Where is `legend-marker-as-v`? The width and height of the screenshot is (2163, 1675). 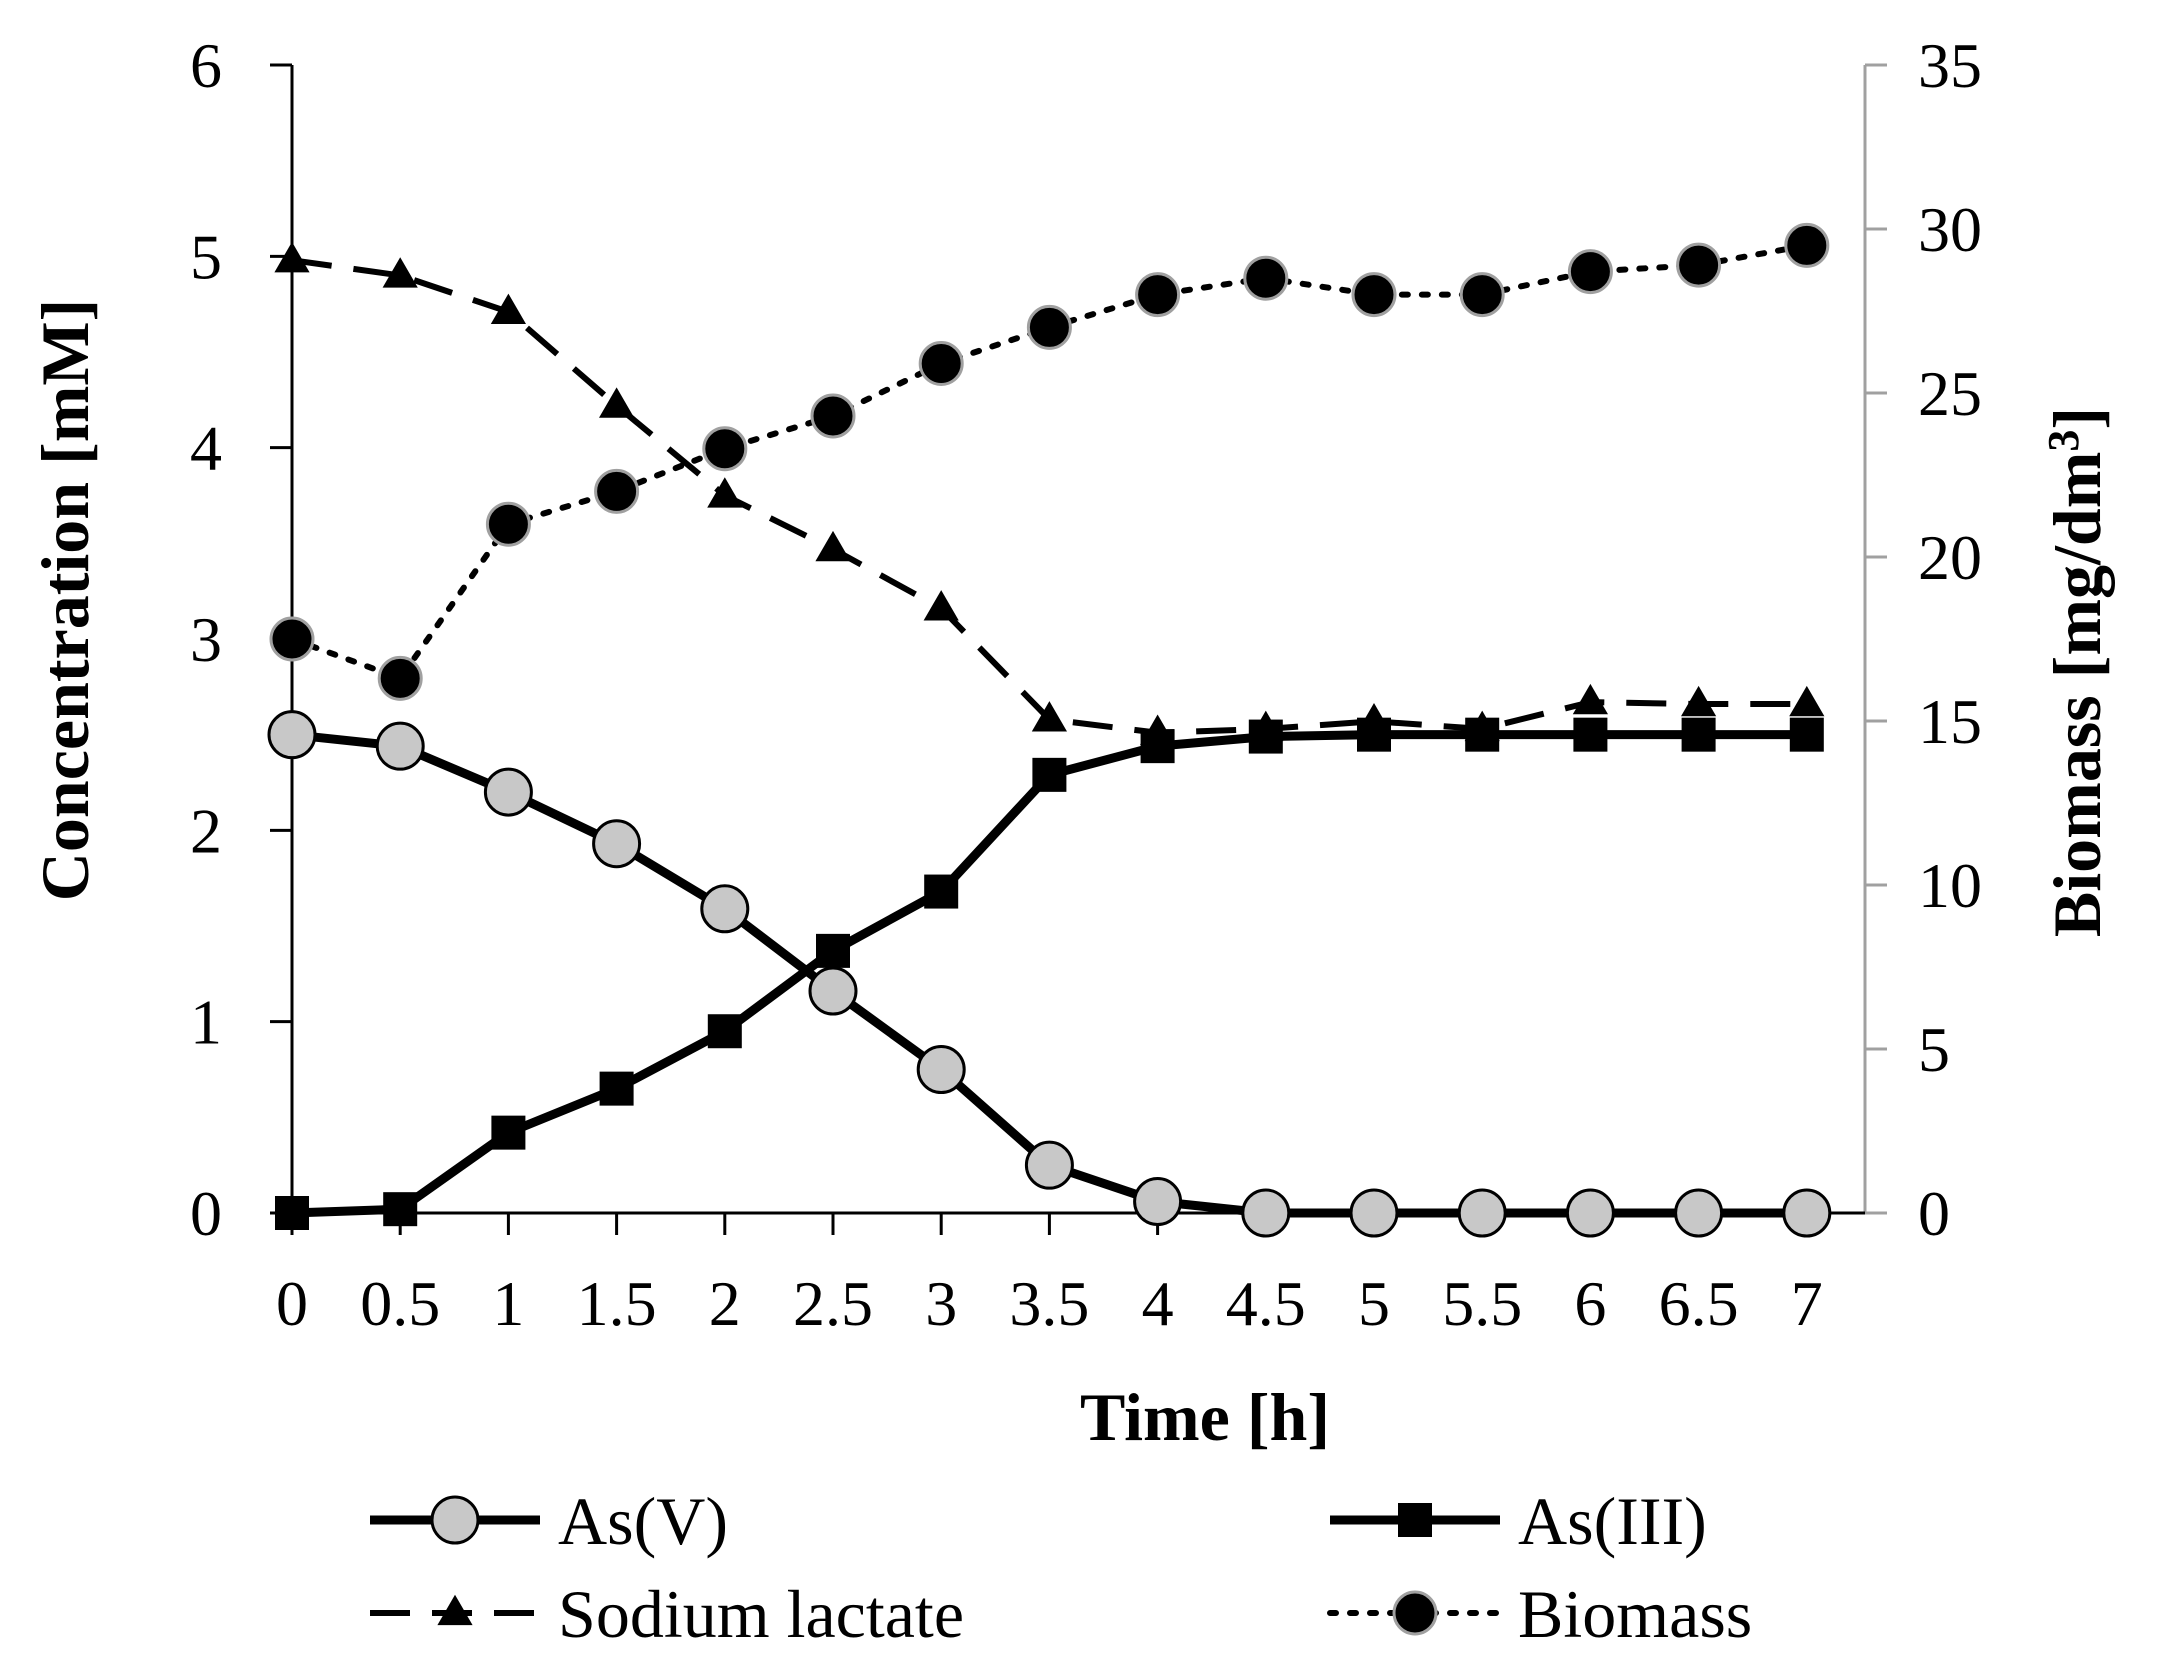
legend-marker-as-v is located at coordinates (455, 1520).